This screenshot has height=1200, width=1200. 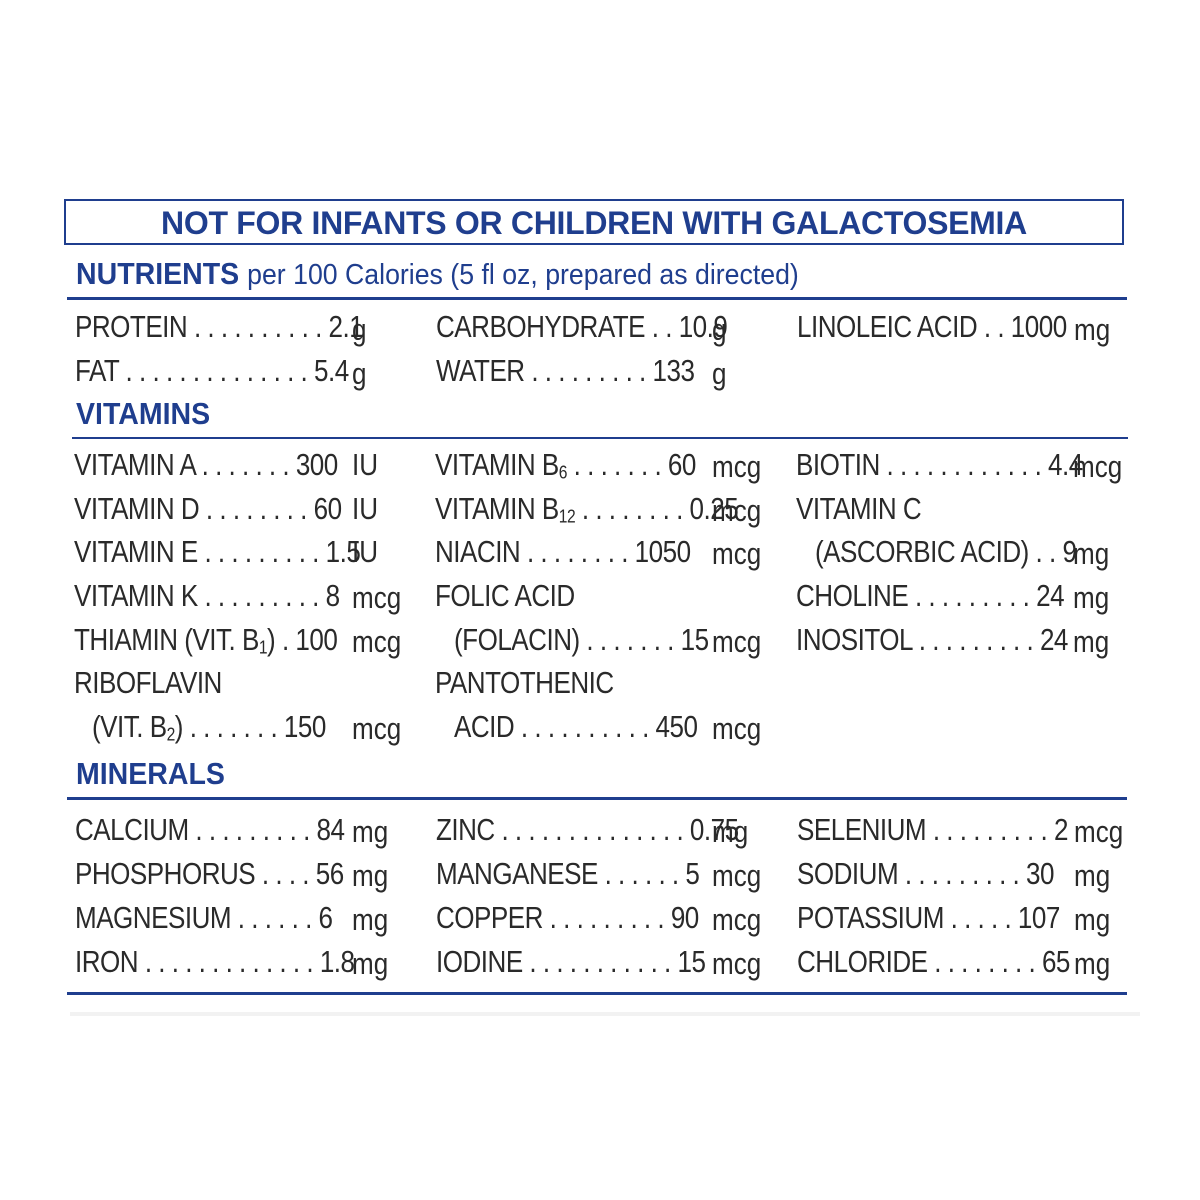 What do you see at coordinates (158, 273) in the screenshot?
I see `nutrients-title: NUTRIENTS` at bounding box center [158, 273].